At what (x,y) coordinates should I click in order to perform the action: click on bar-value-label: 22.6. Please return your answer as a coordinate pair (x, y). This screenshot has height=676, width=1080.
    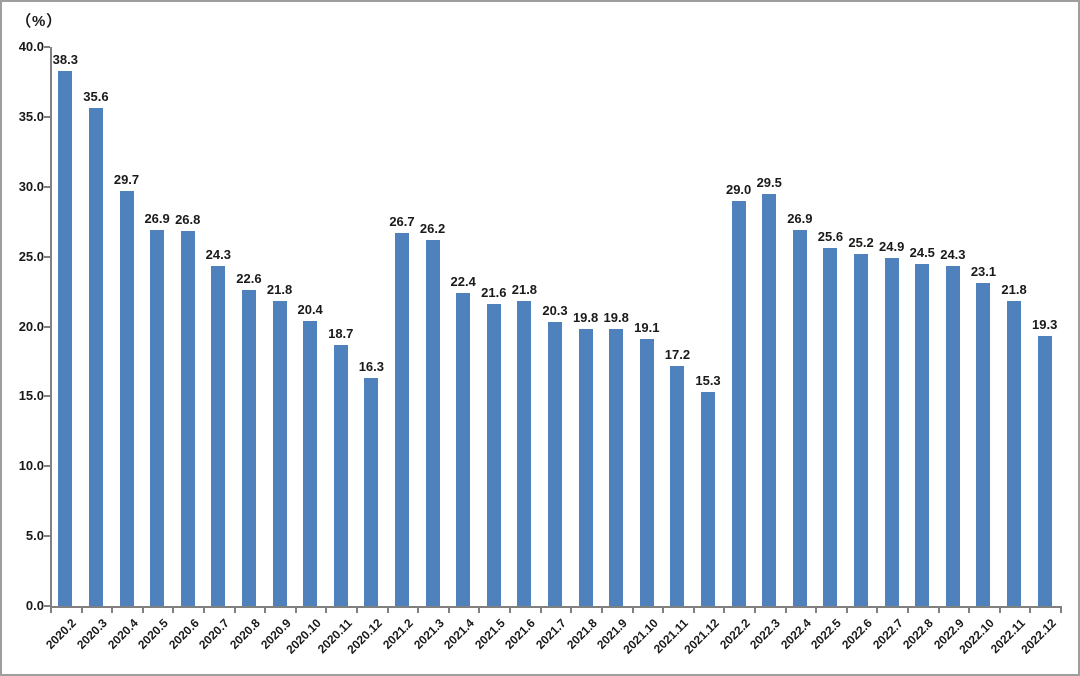
    Looking at the image, I should click on (249, 279).